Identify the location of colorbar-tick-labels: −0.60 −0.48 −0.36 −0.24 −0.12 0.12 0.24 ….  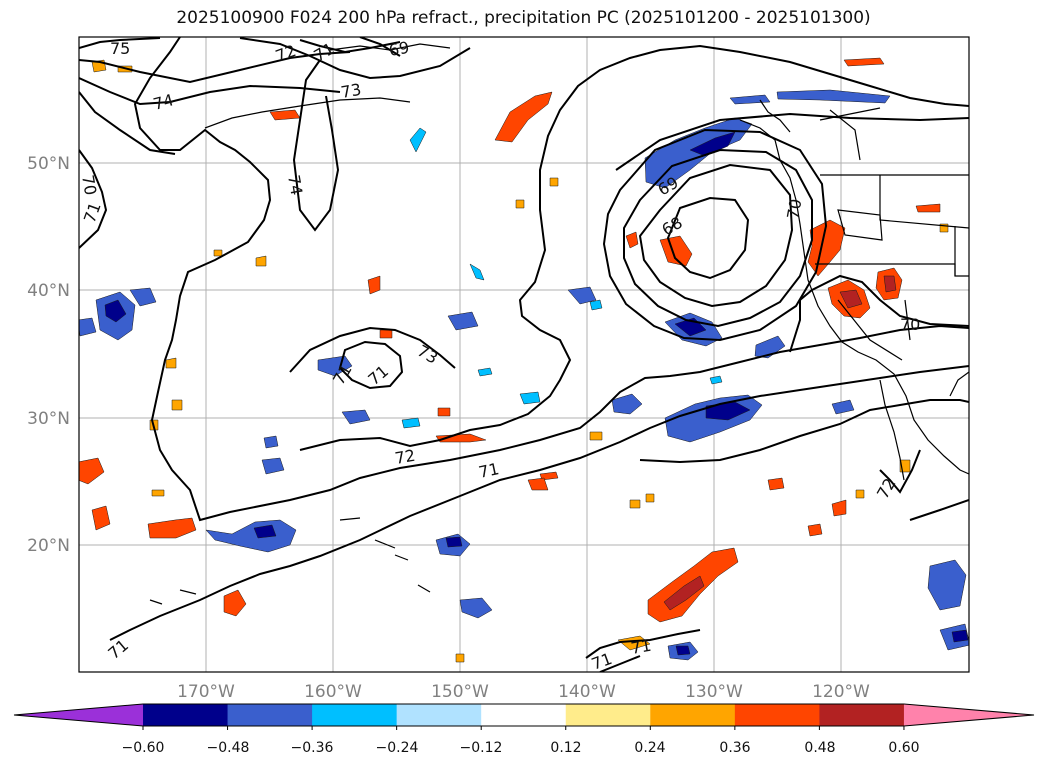
(521, 748).